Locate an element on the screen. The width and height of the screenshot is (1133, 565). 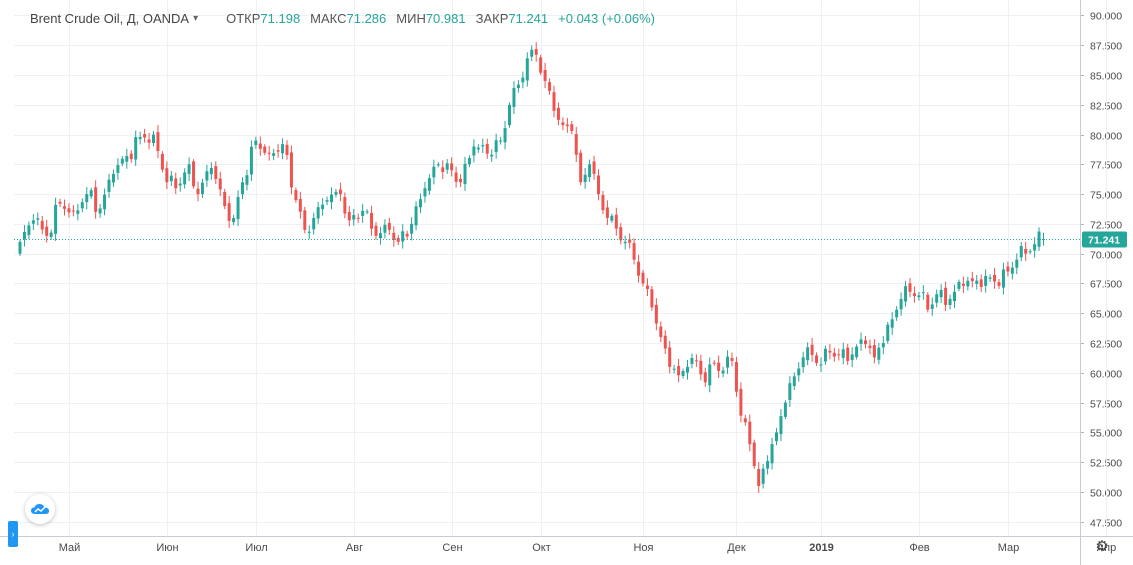
side-panel-toggle: › is located at coordinates (13, 534).